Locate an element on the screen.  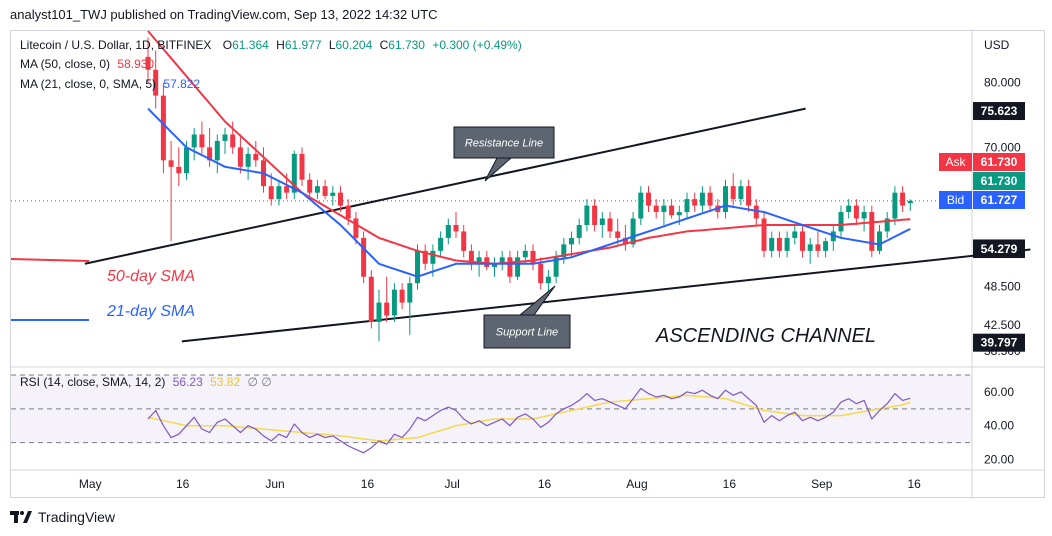
price-badge: 39.797 is located at coordinates (999, 342).